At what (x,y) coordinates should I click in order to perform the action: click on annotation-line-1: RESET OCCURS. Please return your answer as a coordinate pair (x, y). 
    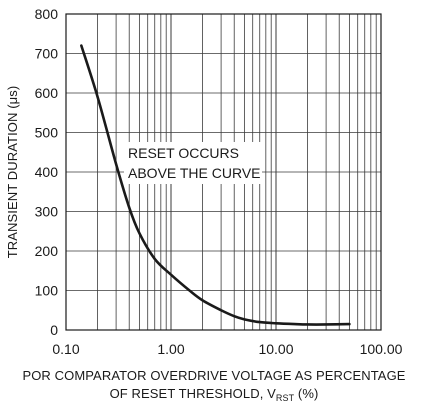
    Looking at the image, I should click on (183, 153).